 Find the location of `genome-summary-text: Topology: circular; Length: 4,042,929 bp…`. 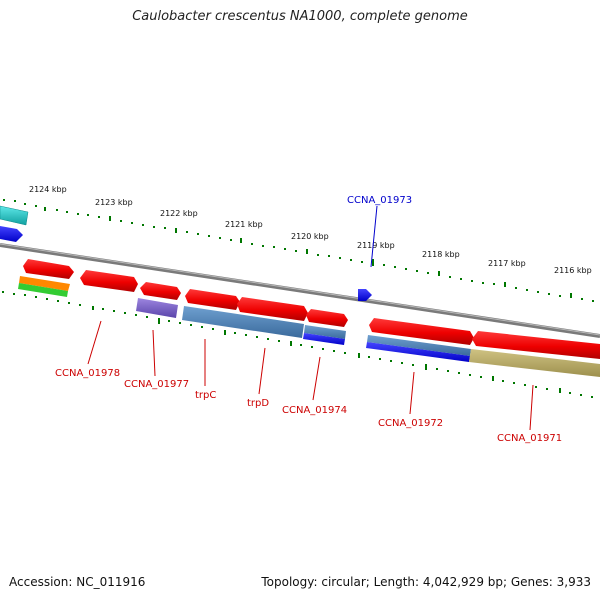

genome-summary-text: Topology: circular; Length: 4,042,929 bp… is located at coordinates (426, 582).